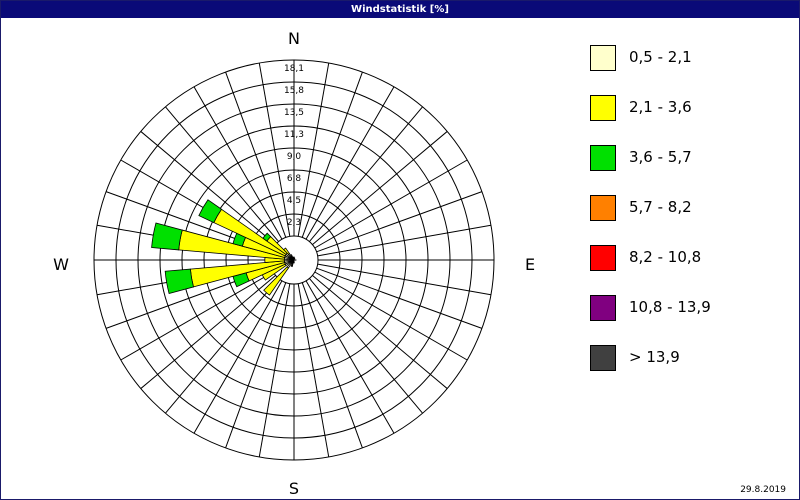 This screenshot has height=500, width=800. Describe the element at coordinates (660, 157) in the screenshot. I see `legend-label: 3,6 - 5,7` at that location.